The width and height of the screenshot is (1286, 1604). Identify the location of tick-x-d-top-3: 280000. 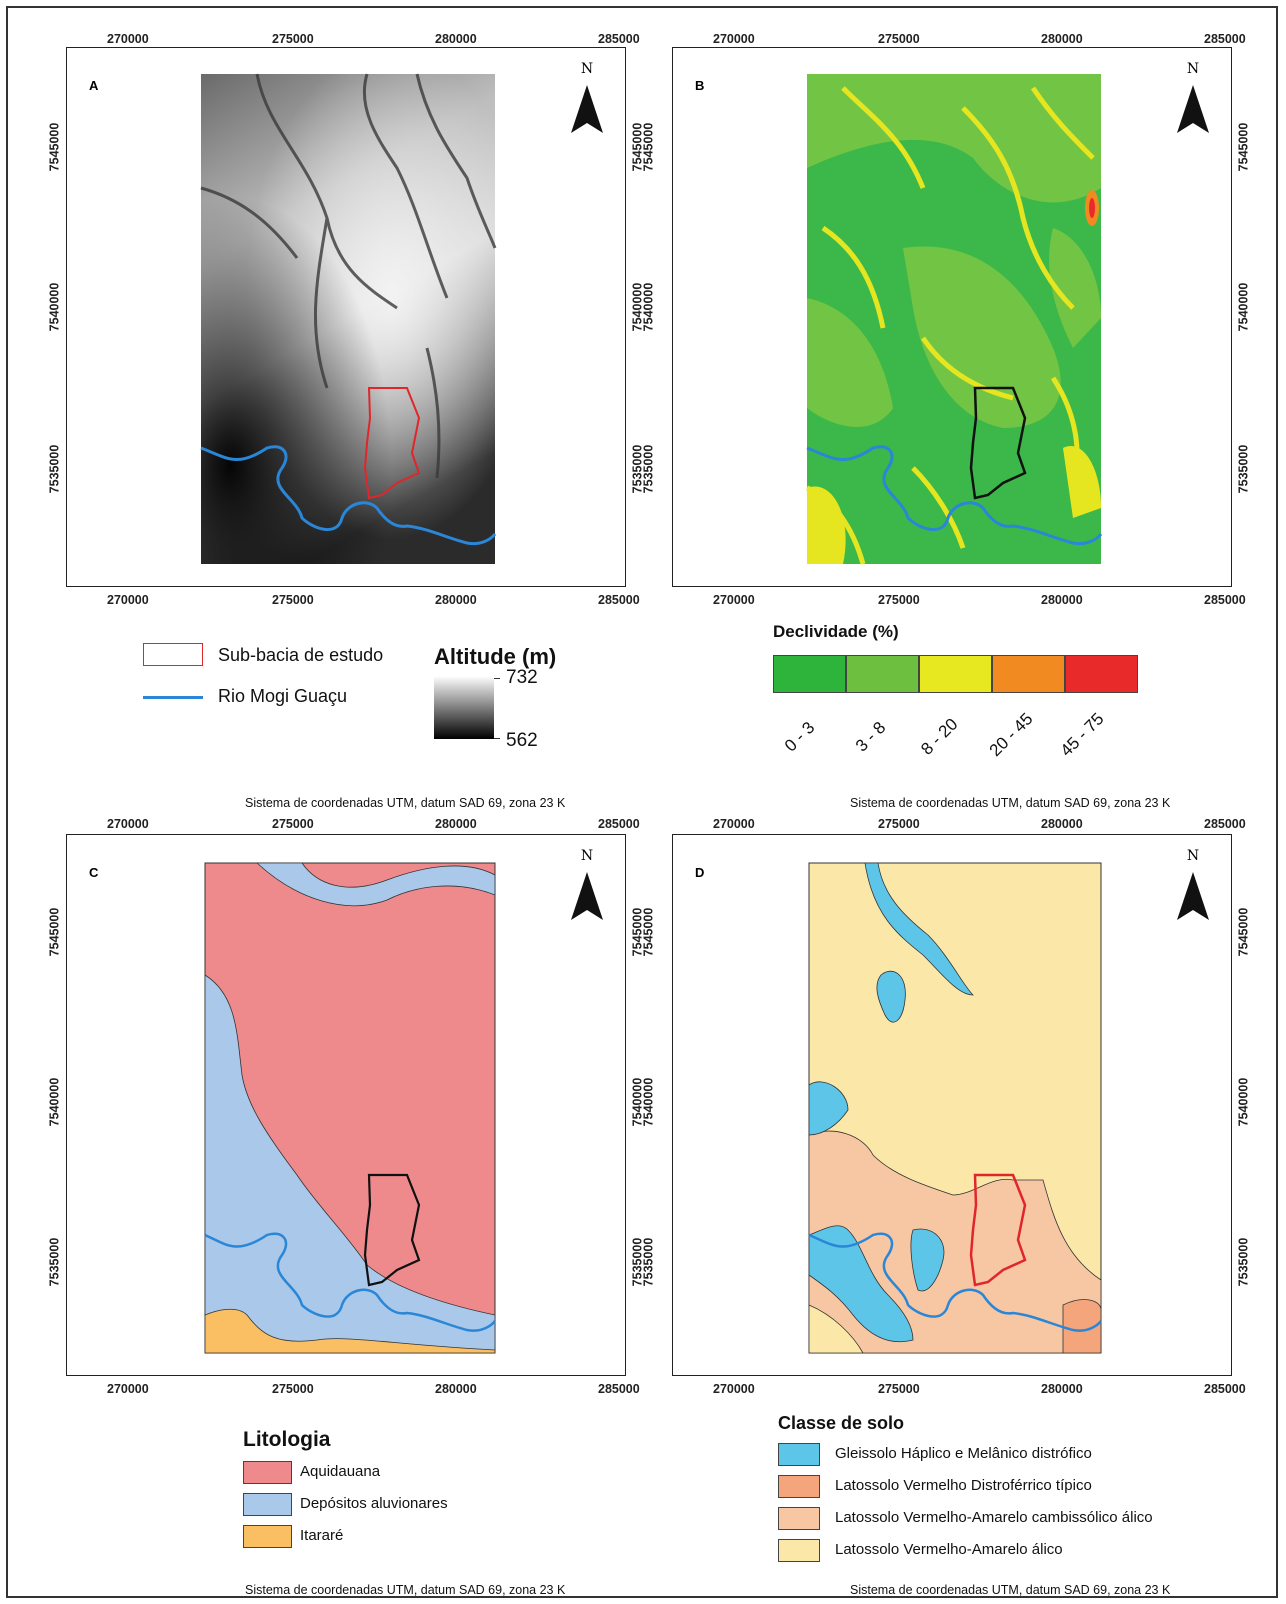
(1062, 824).